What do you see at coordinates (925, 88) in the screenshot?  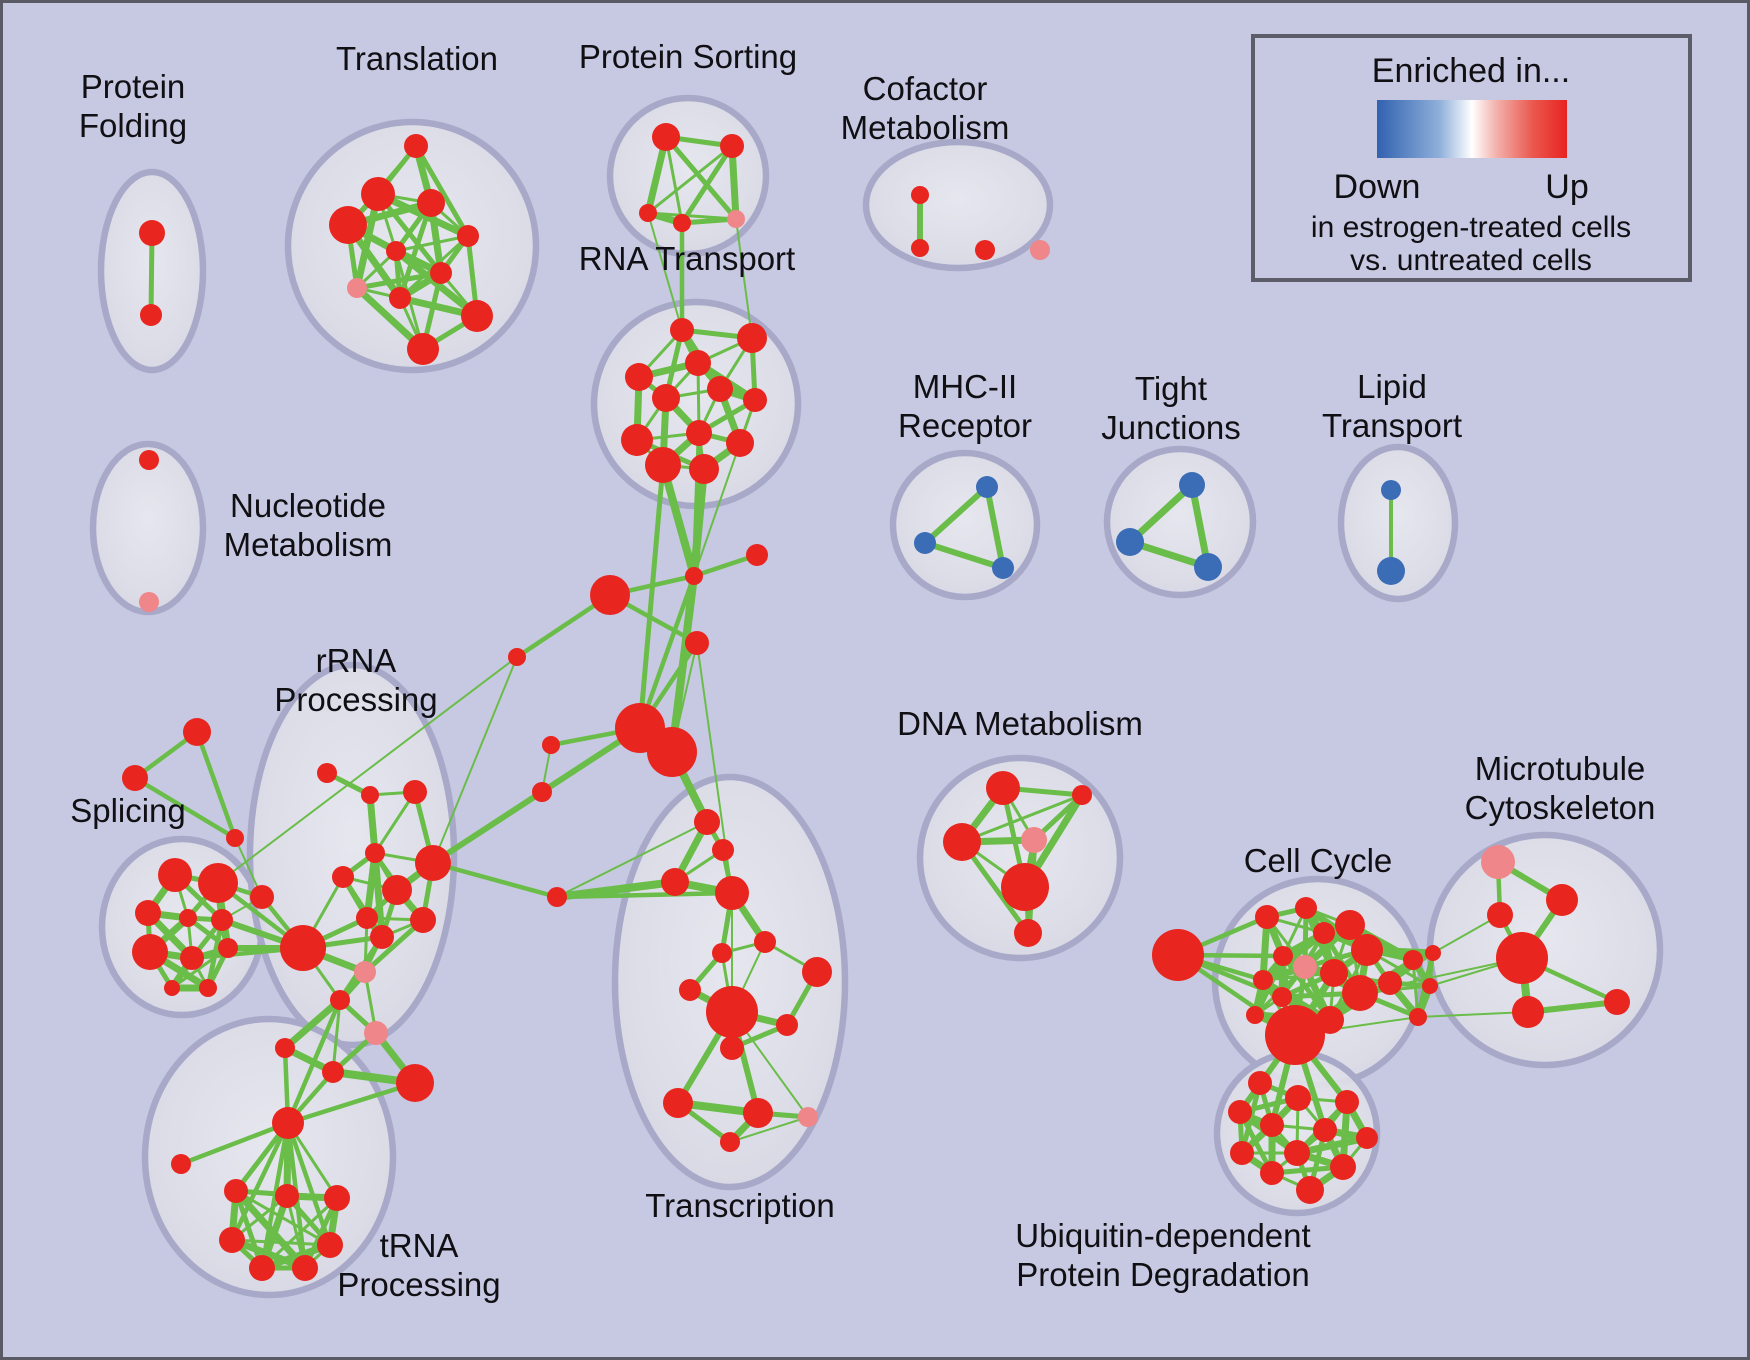 I see `cofactor-metabolism-label: Cofactor` at bounding box center [925, 88].